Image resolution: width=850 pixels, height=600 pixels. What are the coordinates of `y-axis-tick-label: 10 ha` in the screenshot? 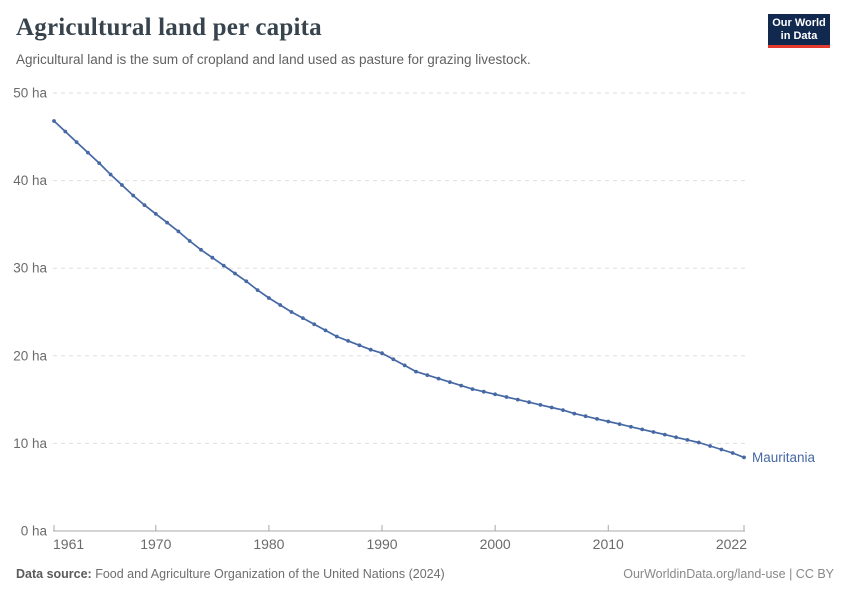 It's located at (30, 443).